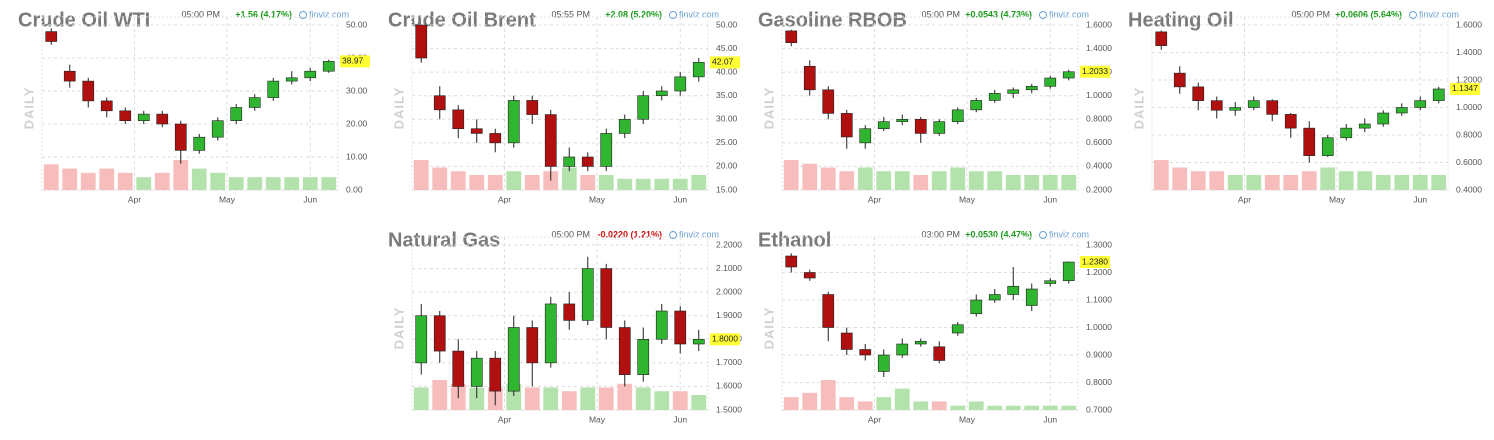  What do you see at coordinates (353, 61) in the screenshot?
I see `last-price-label: 38.97` at bounding box center [353, 61].